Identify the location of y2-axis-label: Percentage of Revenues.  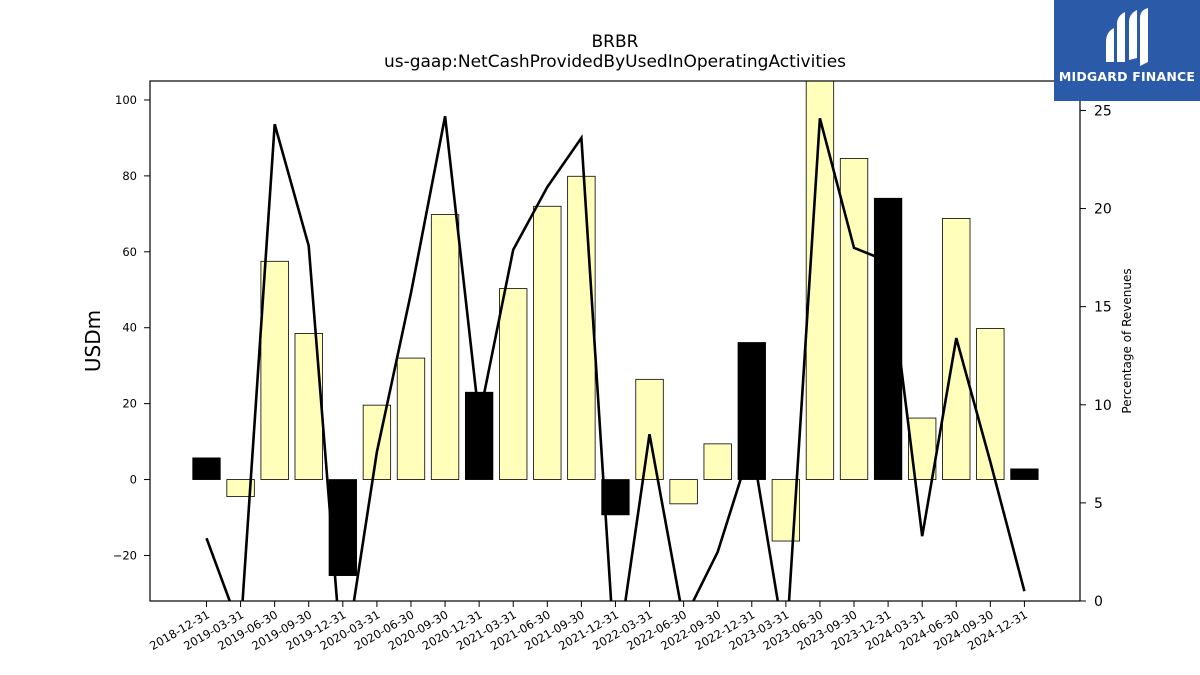
(1127, 340).